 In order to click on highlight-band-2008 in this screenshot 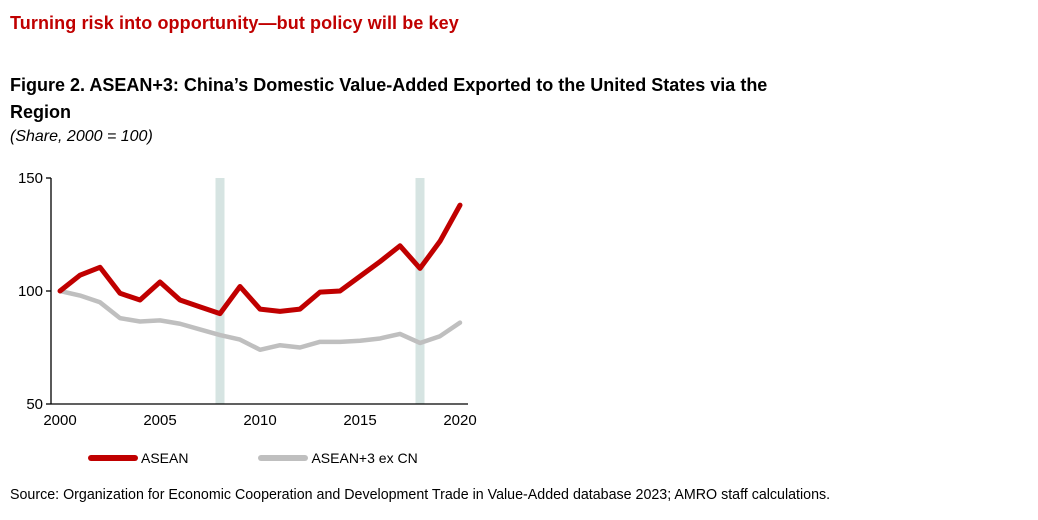, I will do `click(220, 291)`.